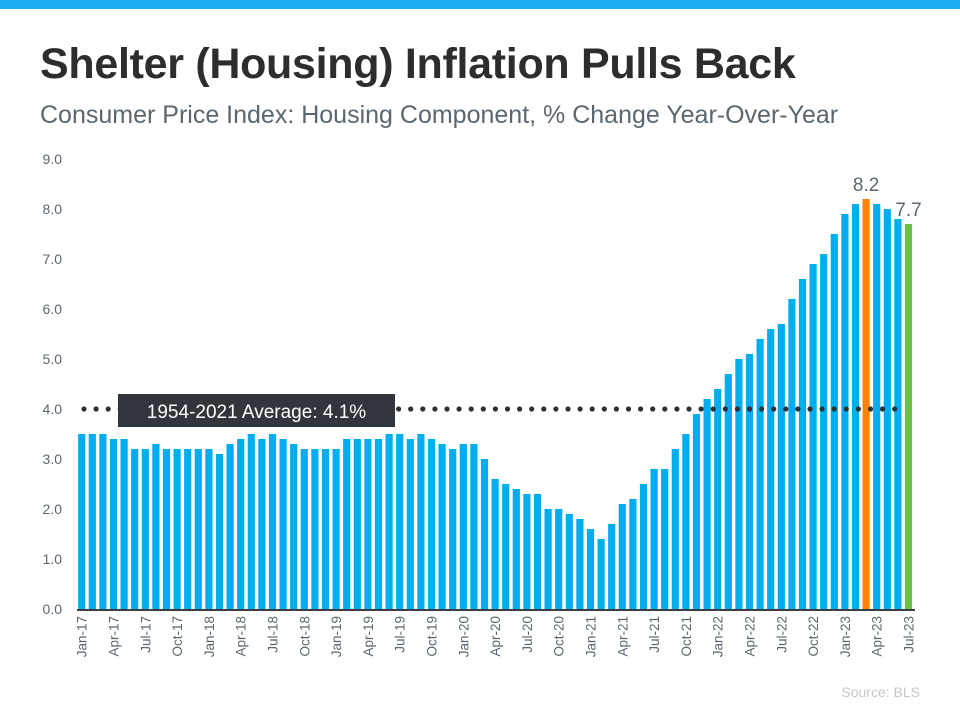  I want to click on x-tick-label: Jul-17, so click(145, 634).